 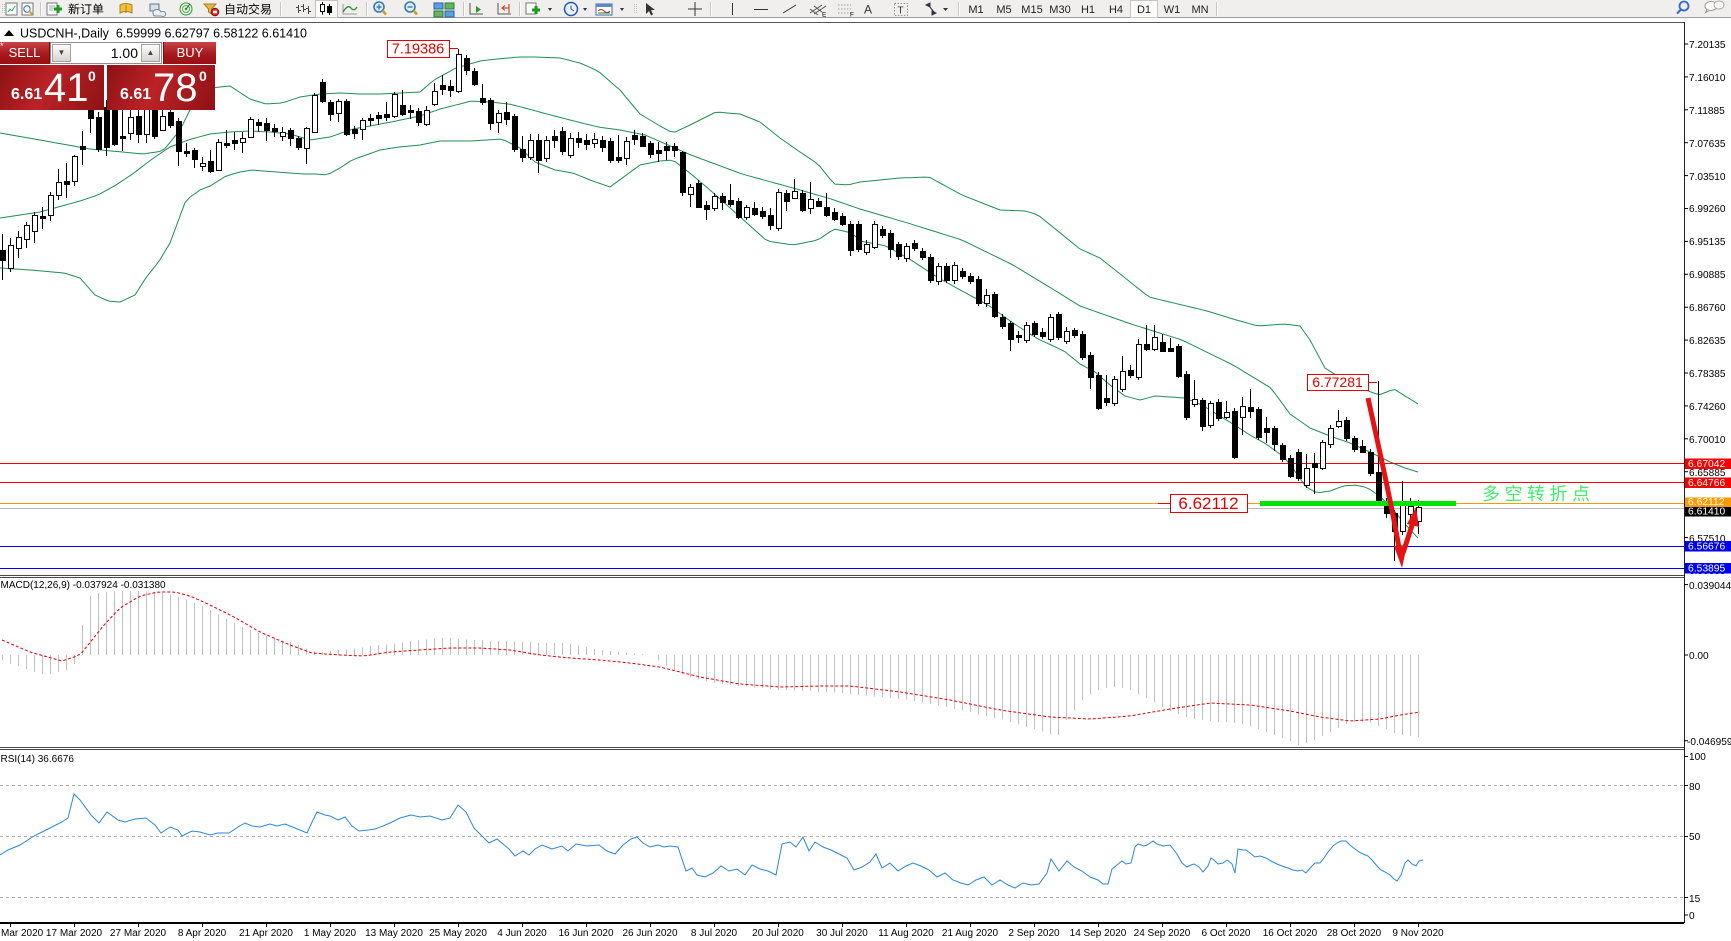 What do you see at coordinates (824, 15) in the screenshot?
I see `svg-text: E` at bounding box center [824, 15].